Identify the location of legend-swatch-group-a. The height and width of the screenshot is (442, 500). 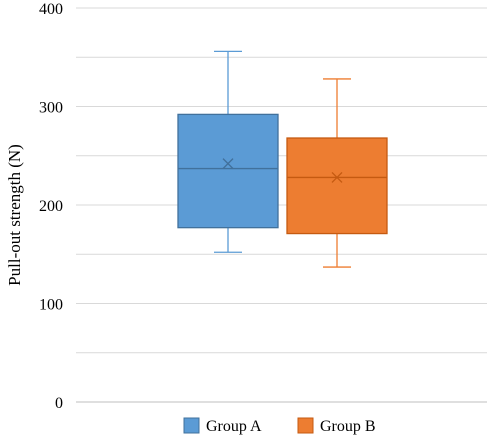
(191, 425).